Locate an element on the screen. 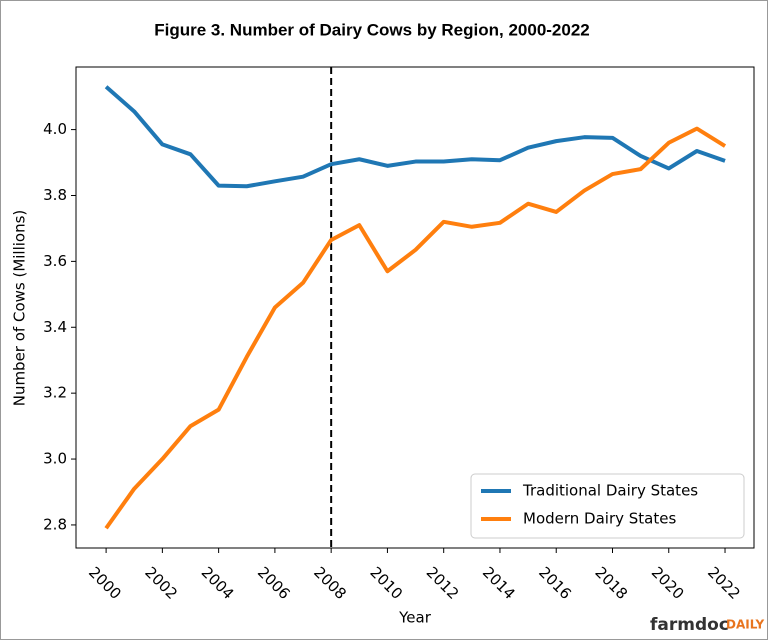  logo-sub: DAILY is located at coordinates (745, 625).